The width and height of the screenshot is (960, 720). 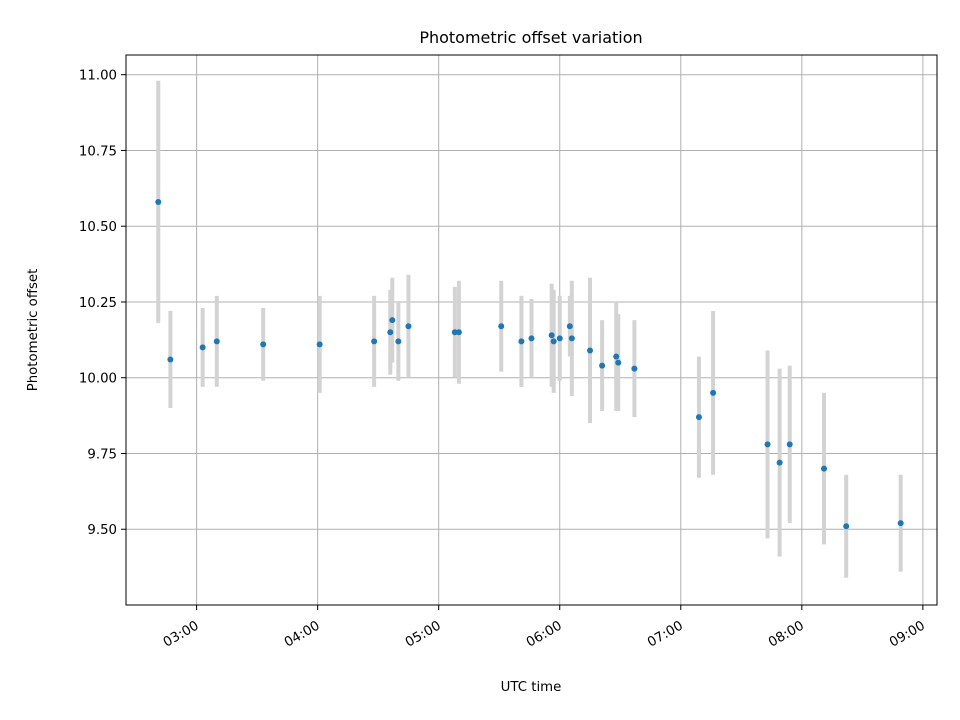 I want to click on chart-title: Photometric offset variation, so click(x=530, y=37).